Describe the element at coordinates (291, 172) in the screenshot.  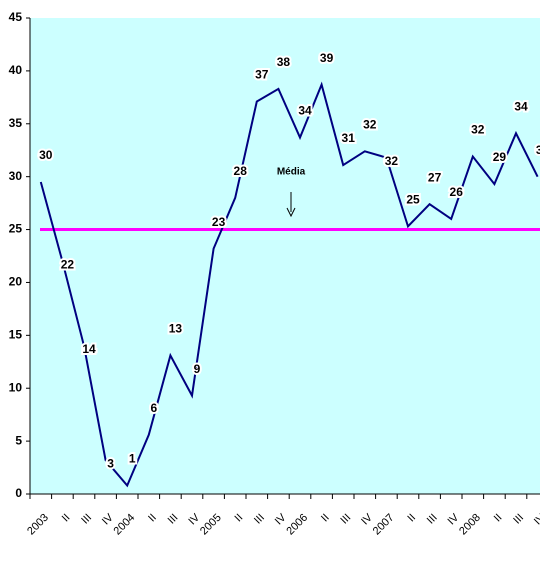
I see `mean-label: Média` at that location.